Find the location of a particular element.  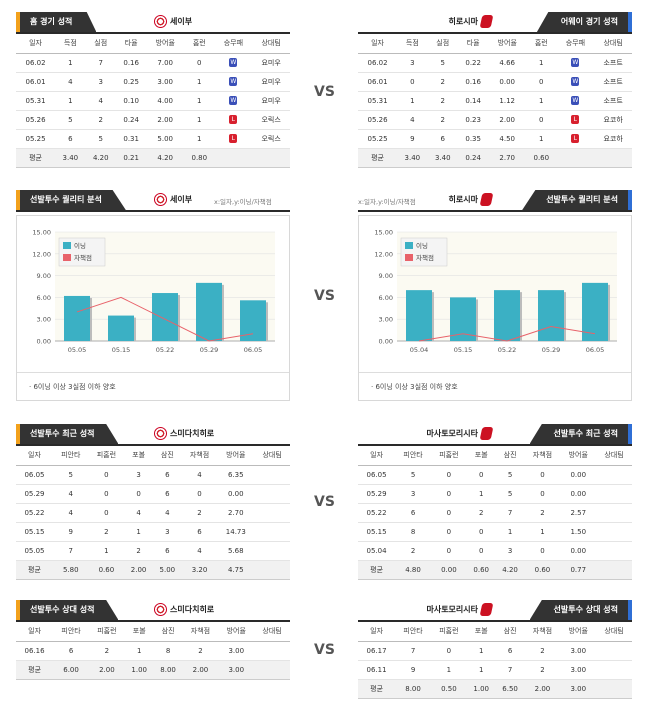

table-cell: 1.12 is located at coordinates (507, 101).